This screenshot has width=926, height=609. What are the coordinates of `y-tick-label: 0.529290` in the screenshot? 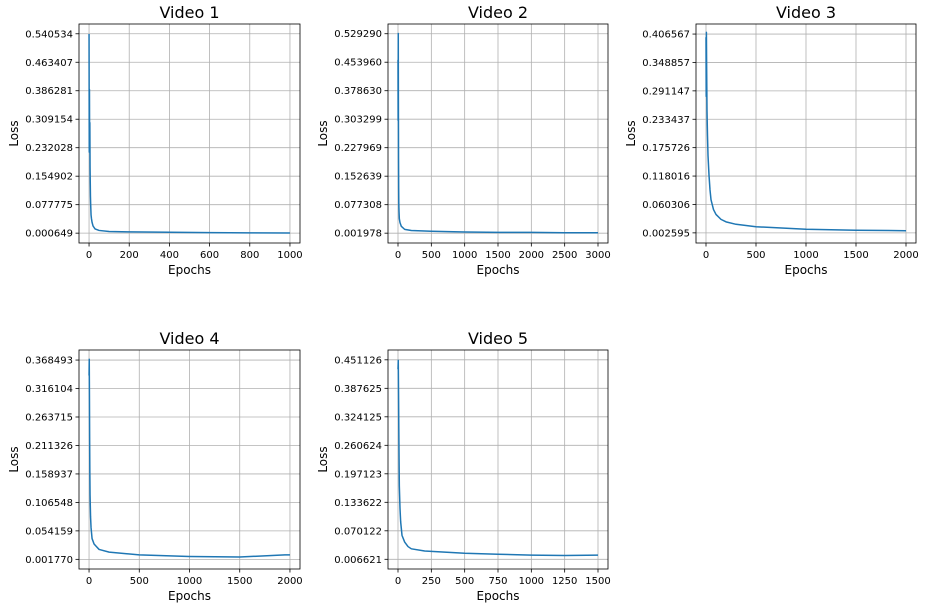 It's located at (358, 34).